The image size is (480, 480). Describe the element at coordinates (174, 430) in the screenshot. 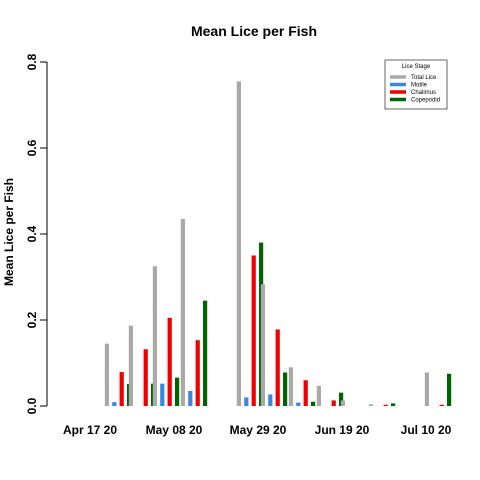

I see `x-tick-label: May 08 20` at that location.